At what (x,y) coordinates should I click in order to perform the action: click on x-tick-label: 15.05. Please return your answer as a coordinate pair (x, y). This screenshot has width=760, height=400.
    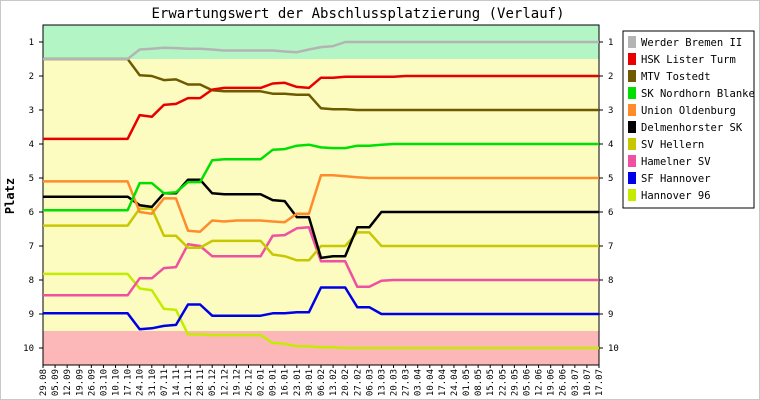
    Looking at the image, I should click on (491, 382).